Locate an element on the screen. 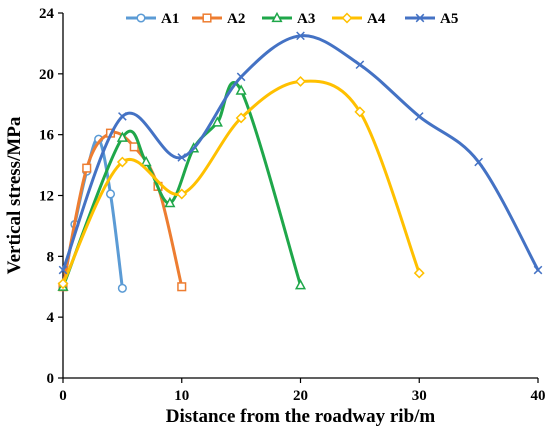 This screenshot has width=550, height=430. legend-label: A2 is located at coordinates (236, 19).